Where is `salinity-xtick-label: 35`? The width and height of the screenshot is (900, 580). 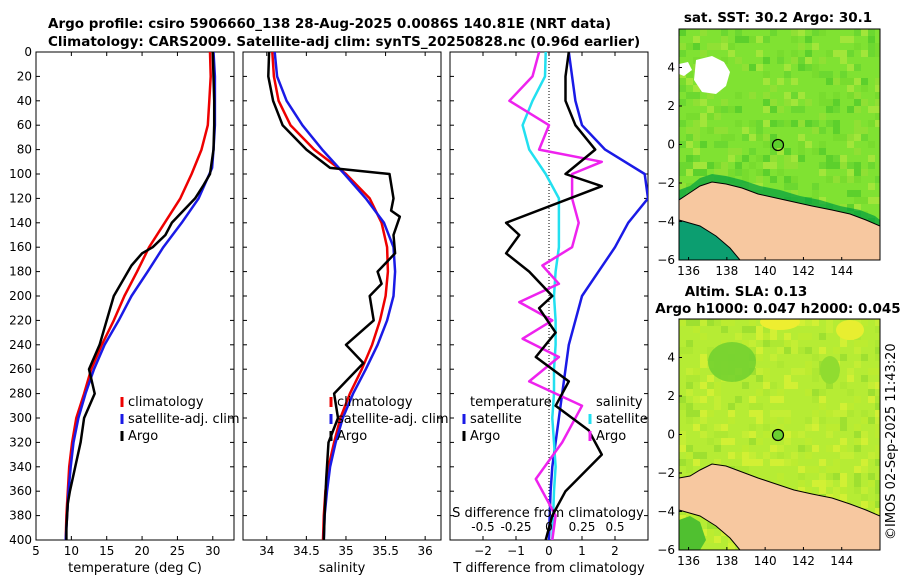 salinity-xtick-label: 35 is located at coordinates (345, 551).